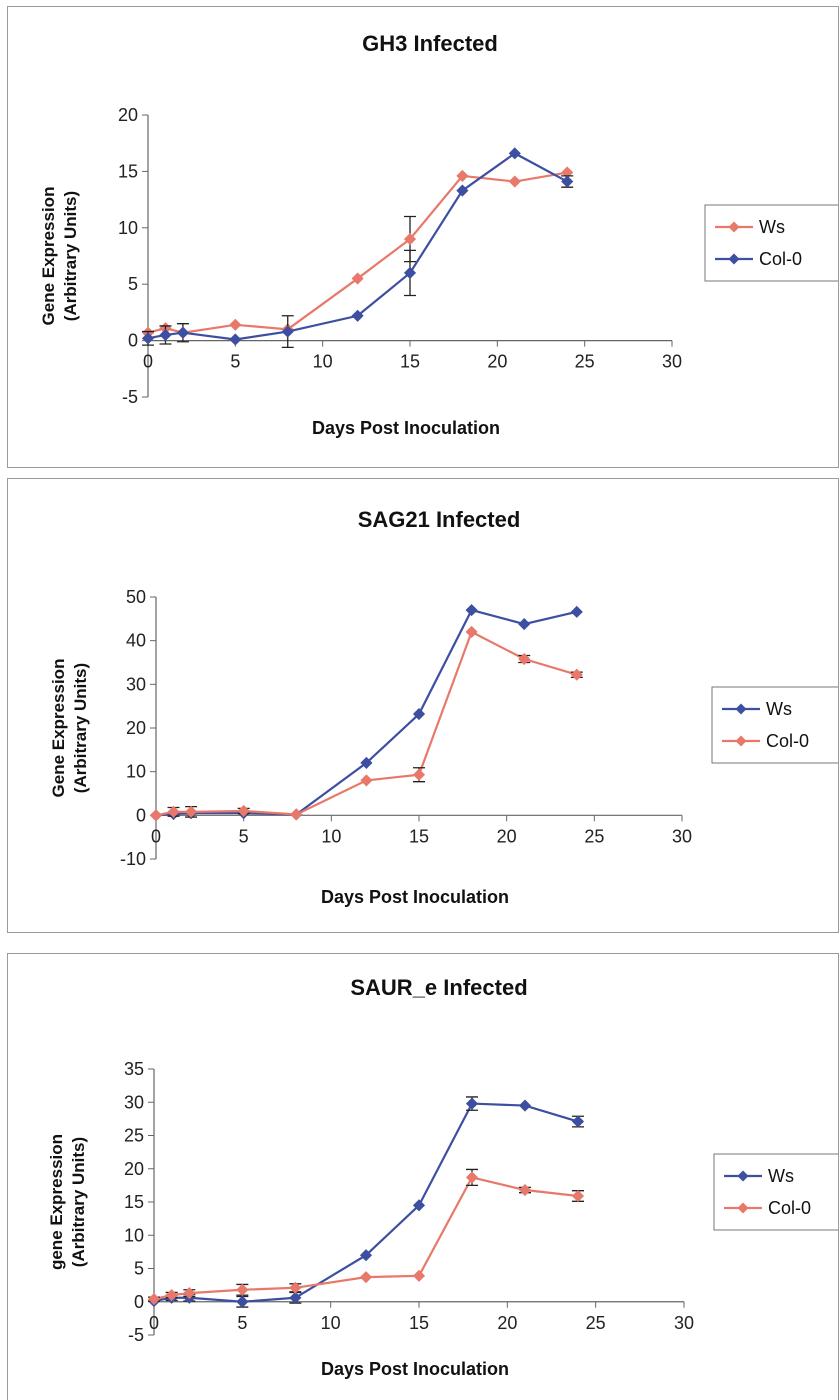 This screenshot has height=1400, width=839. I want to click on chart-title: SAG21 Infected, so click(439, 519).